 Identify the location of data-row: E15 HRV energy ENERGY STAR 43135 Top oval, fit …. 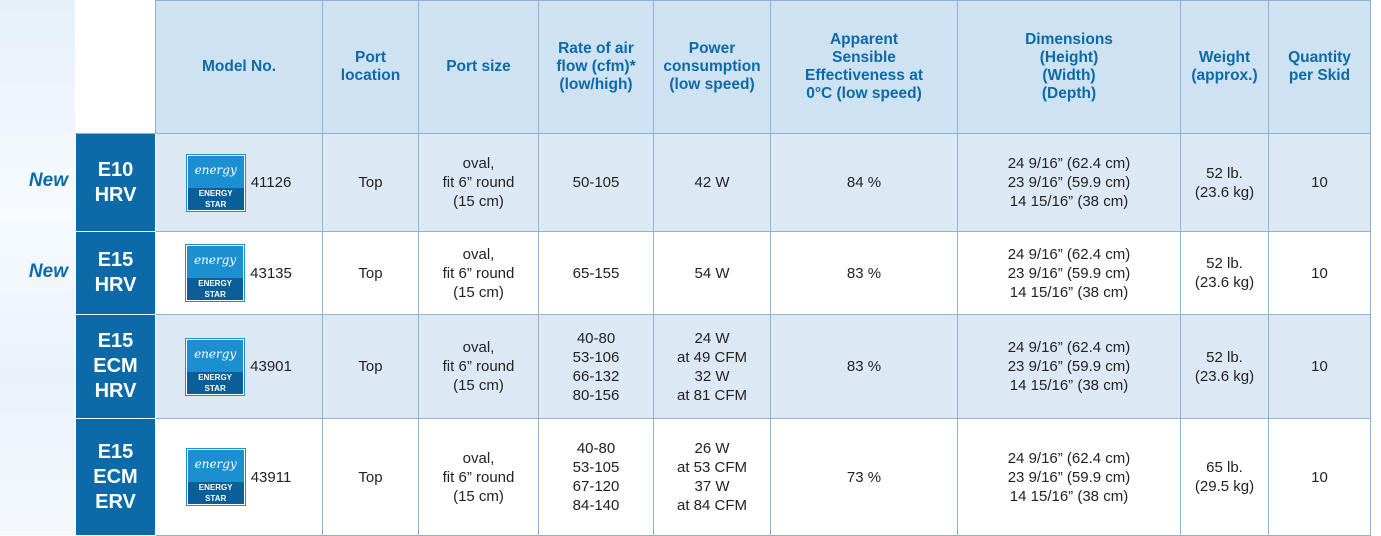
(723, 273).